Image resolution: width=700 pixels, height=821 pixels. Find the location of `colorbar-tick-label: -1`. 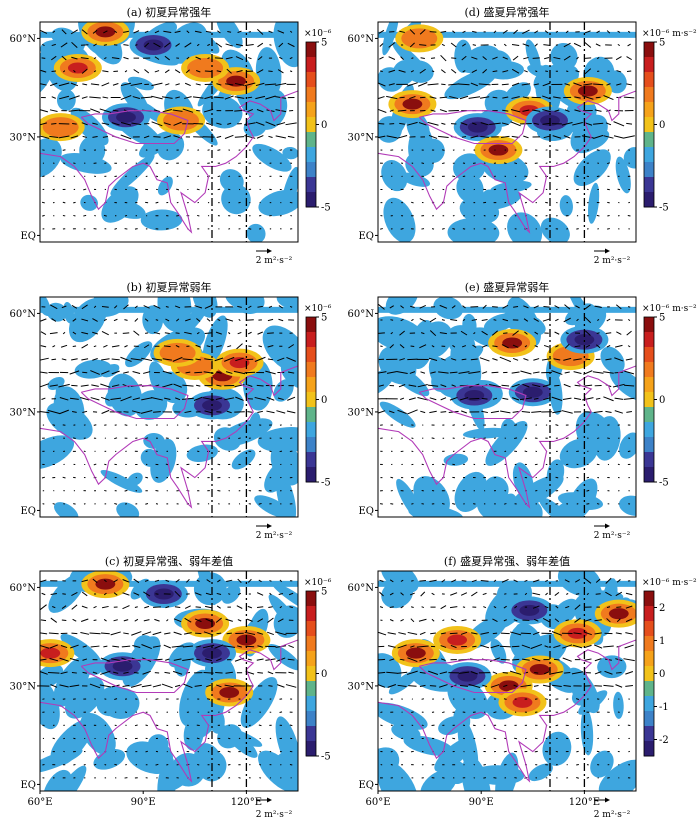

colorbar-tick-label: -1 is located at coordinates (664, 707).